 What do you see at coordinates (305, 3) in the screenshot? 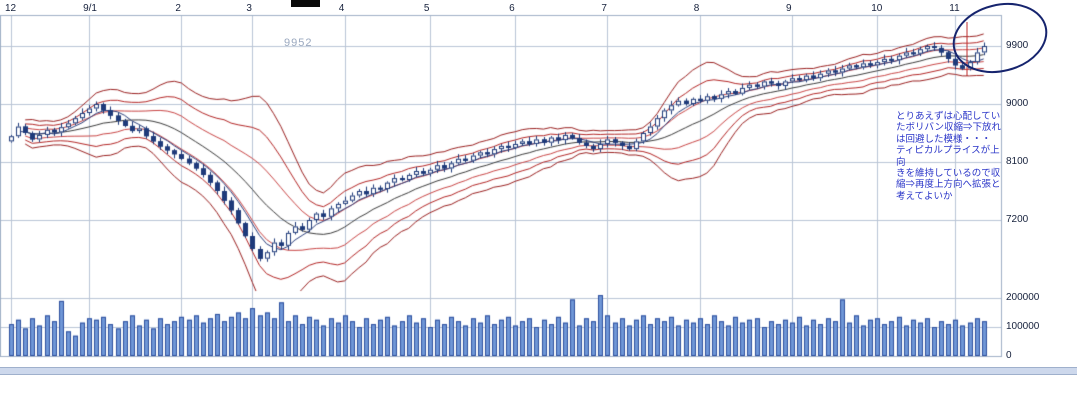
I see `toolbar-fragment` at bounding box center [305, 3].